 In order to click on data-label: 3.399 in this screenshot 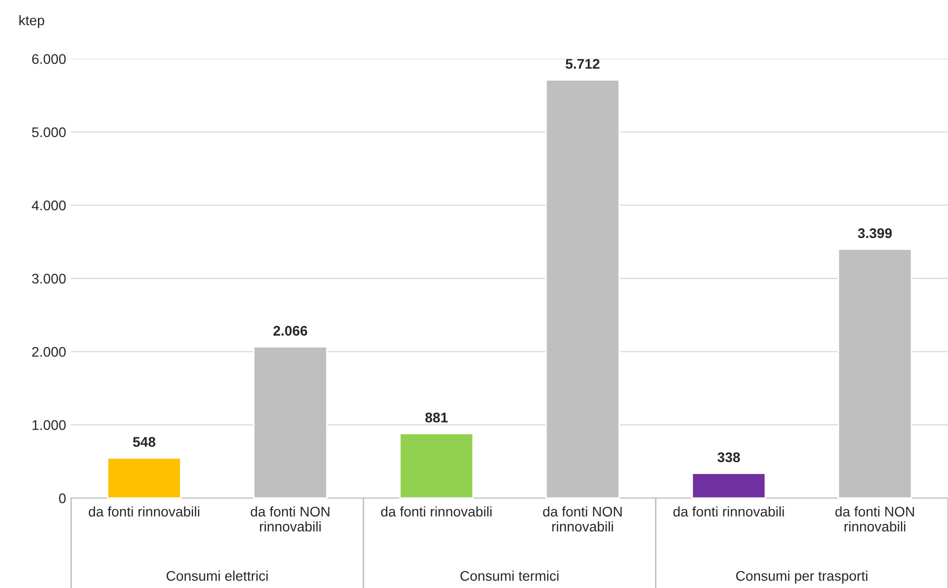, I will do `click(875, 233)`.